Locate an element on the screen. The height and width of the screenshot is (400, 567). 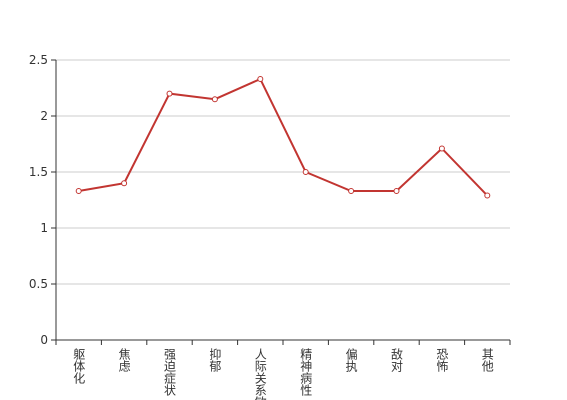
x-tick-label: 恐怖 is located at coordinates (442, 360).